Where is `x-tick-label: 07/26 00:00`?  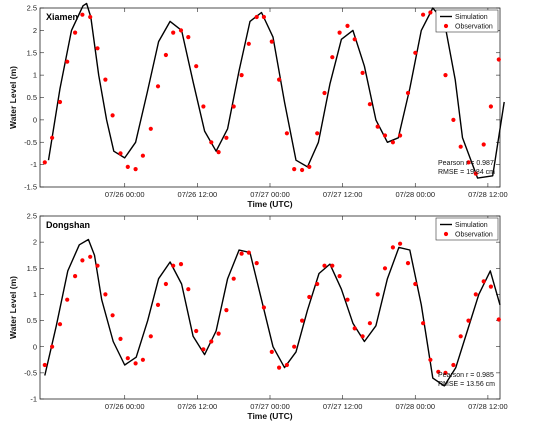 x-tick-label: 07/26 00:00 is located at coordinates (125, 406).